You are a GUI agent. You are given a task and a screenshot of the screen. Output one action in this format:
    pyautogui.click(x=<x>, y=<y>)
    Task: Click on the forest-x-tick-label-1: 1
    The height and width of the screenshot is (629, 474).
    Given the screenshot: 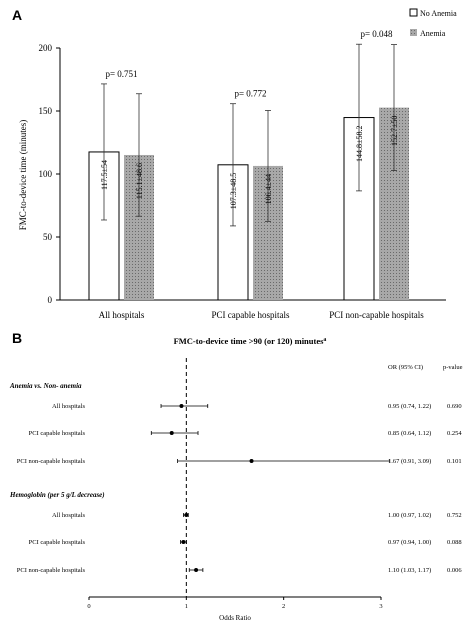 What is the action you would take?
    pyautogui.click(x=186, y=606)
    